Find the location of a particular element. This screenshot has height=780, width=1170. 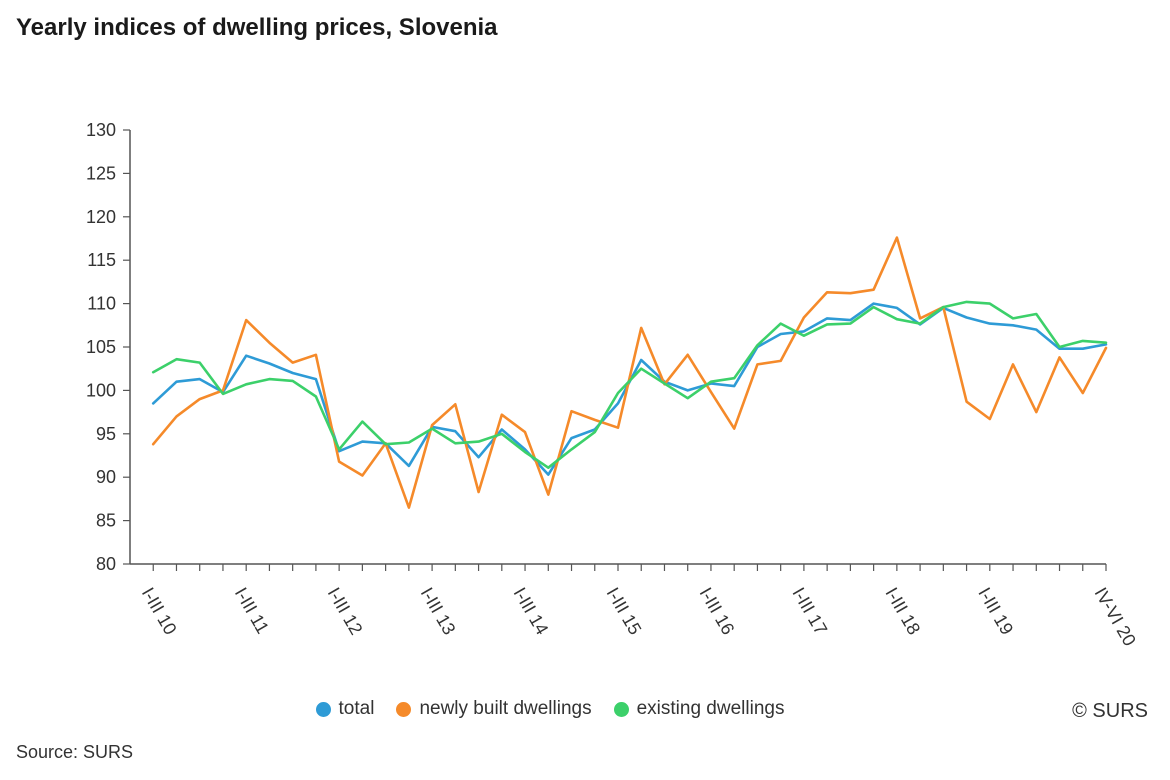

y-tick-label: 85 is located at coordinates (106, 521).